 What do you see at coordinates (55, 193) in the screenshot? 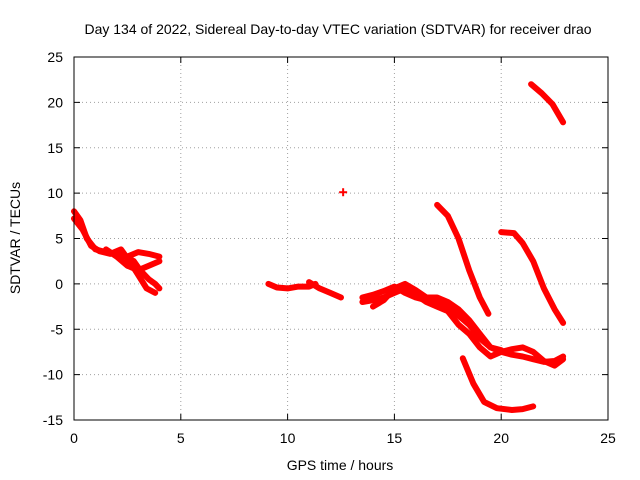
I see `y-tick-label: 10` at bounding box center [55, 193].